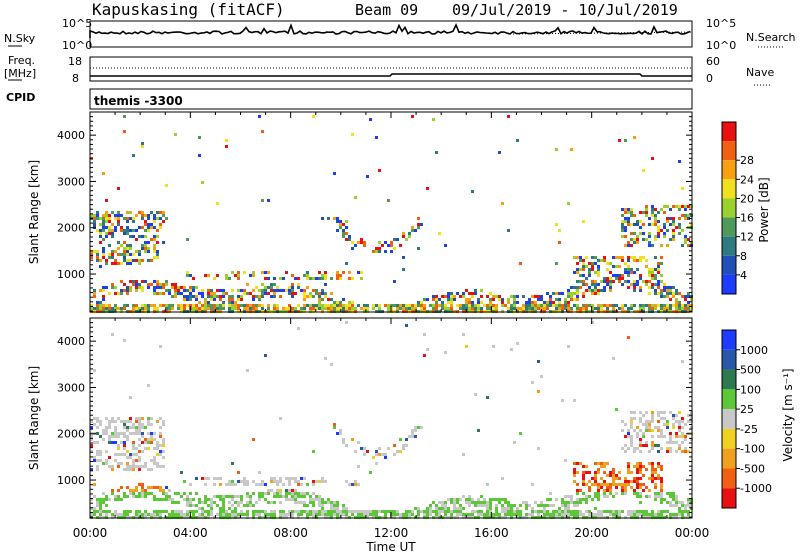 The width and height of the screenshot is (800, 554). I want to click on power-ylabel: Slant Range [km], so click(34, 212).